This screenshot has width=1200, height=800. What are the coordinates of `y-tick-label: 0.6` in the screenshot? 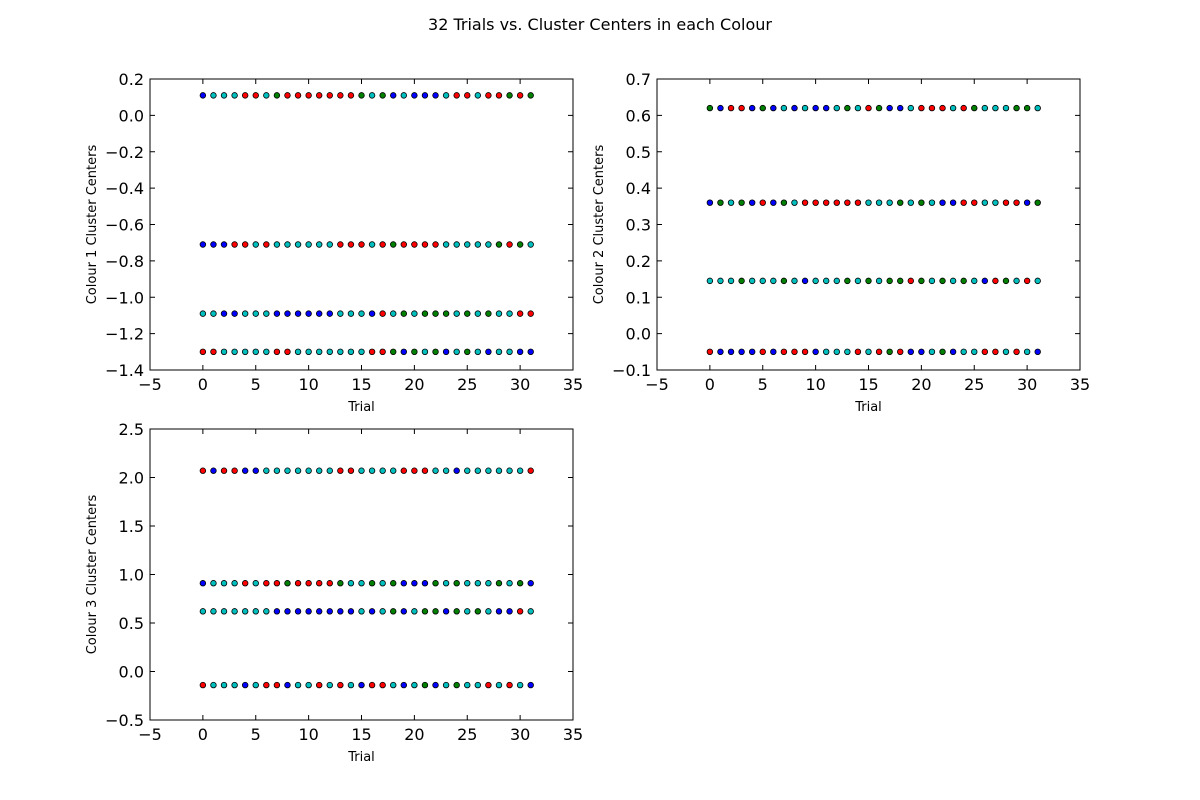 It's located at (638, 115).